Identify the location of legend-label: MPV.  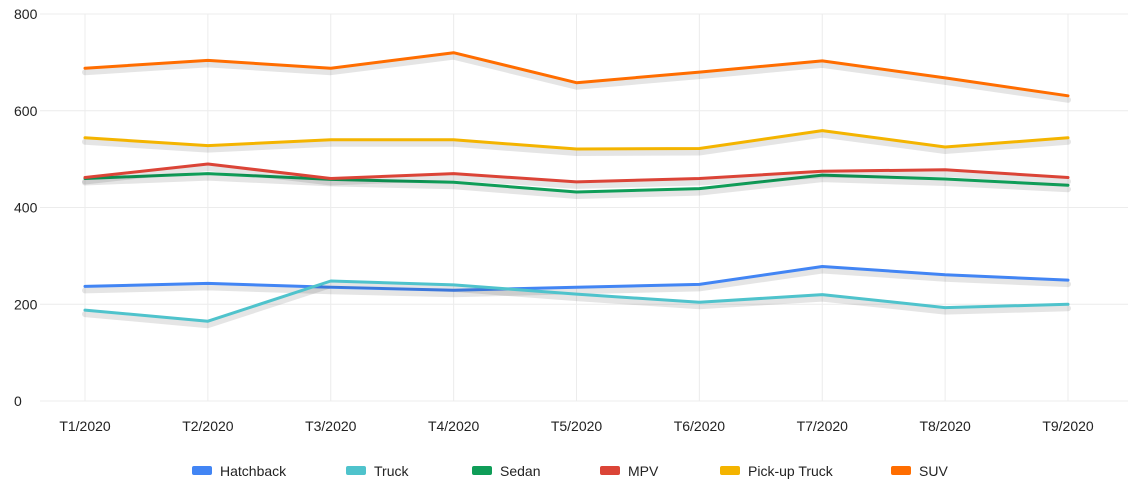
(643, 471).